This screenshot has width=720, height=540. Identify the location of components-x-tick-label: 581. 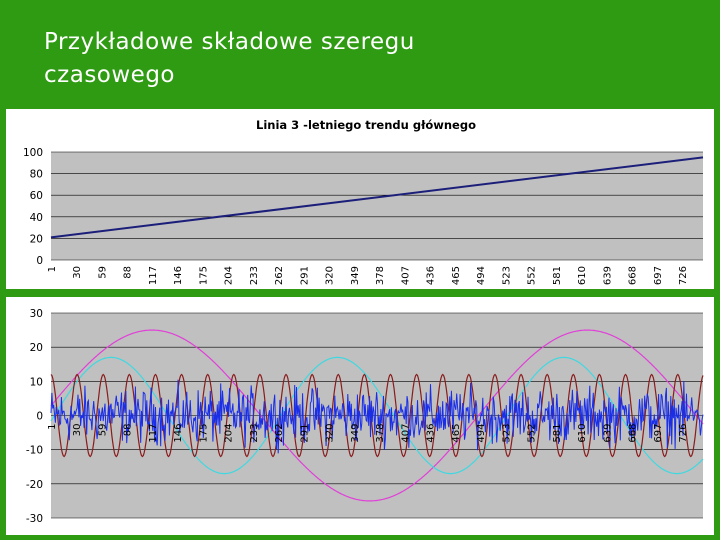
(557, 433).